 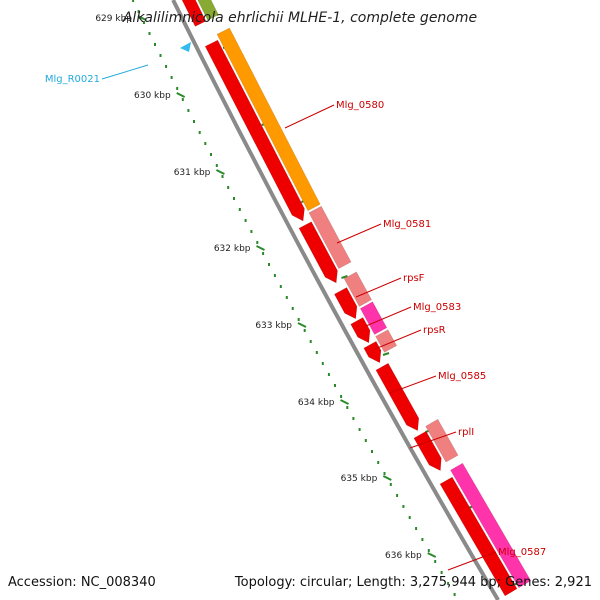 What do you see at coordinates (82, 582) in the screenshot?
I see `accession-text: Accession: NC_008340` at bounding box center [82, 582].